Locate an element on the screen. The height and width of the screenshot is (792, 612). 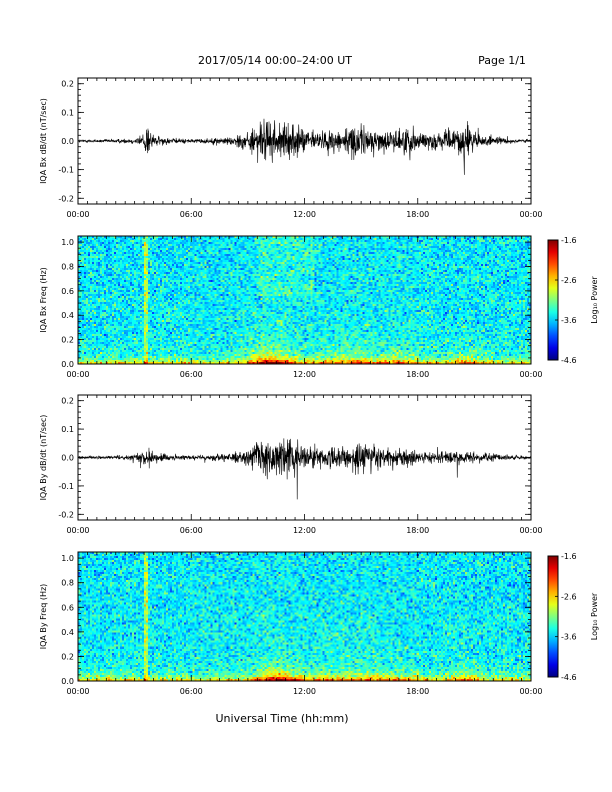
x-axis-label: Universal Time (hh:mm) is located at coordinates (282, 718).